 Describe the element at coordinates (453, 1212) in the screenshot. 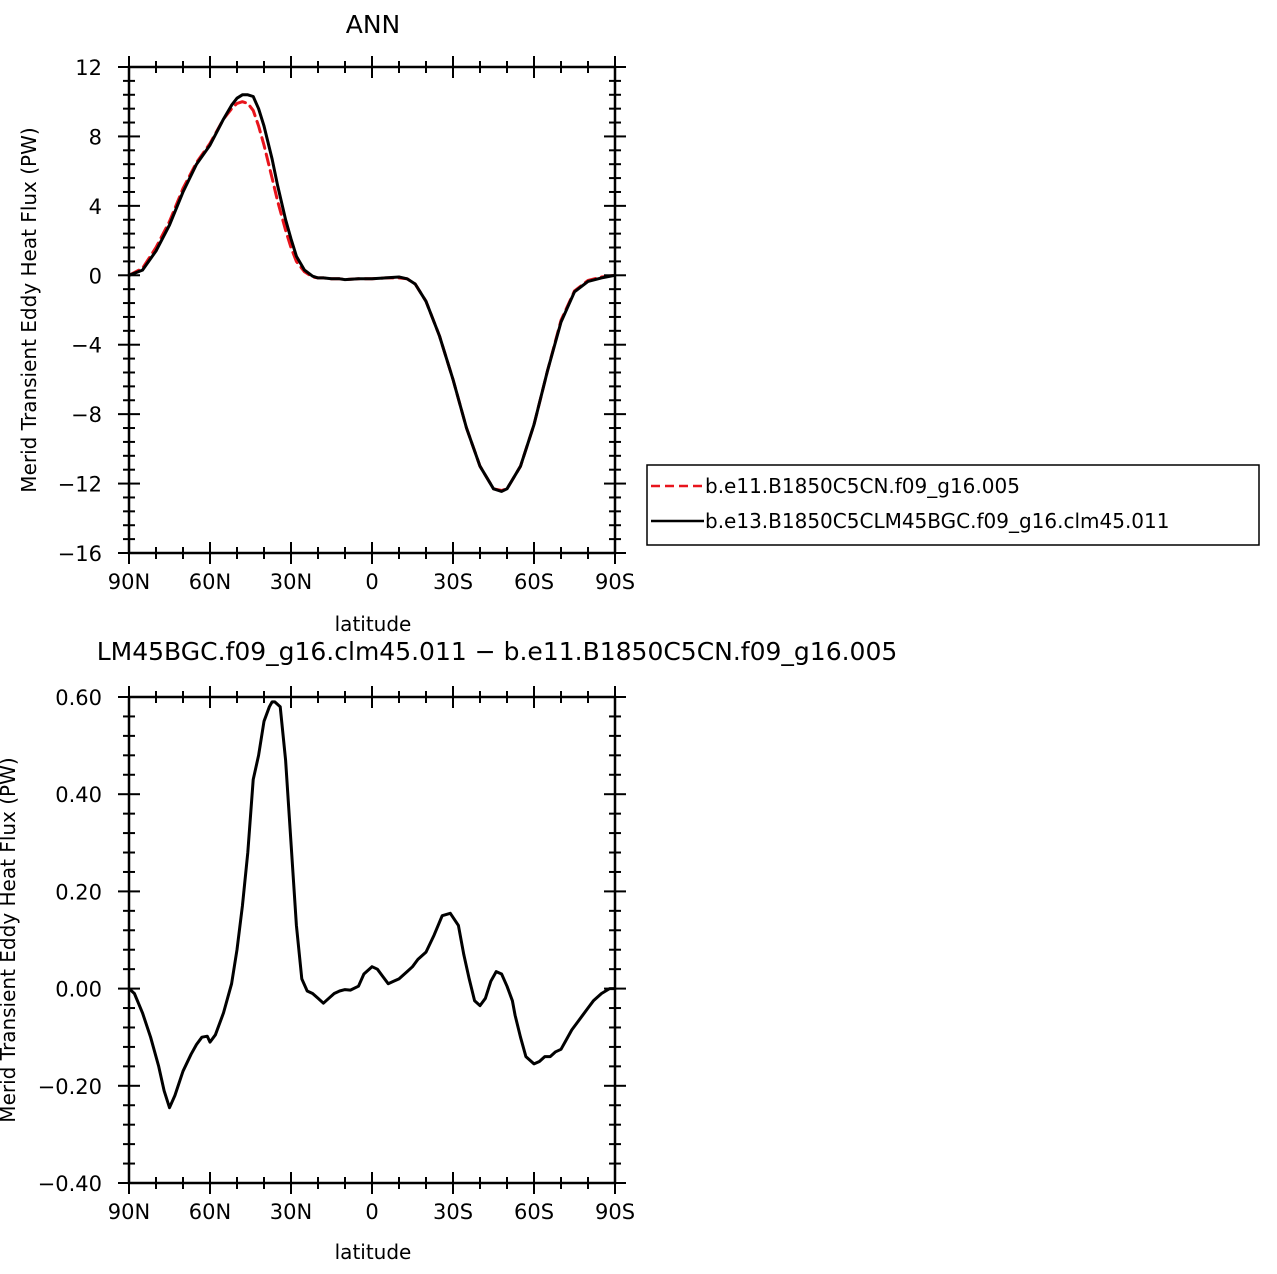

I see `bottom-x-tick-label: 30S` at that location.